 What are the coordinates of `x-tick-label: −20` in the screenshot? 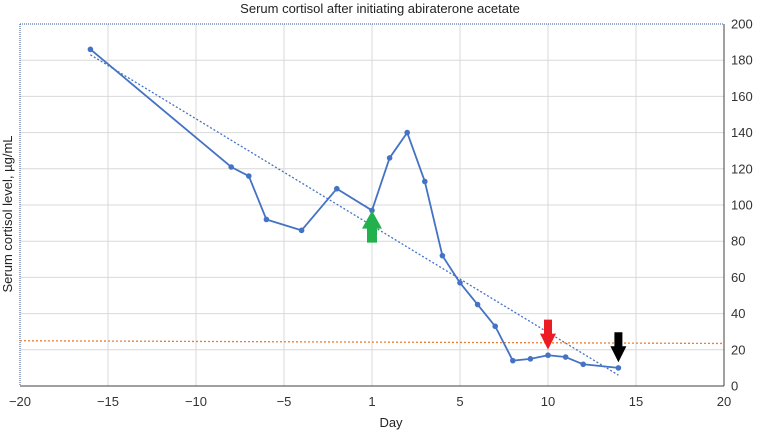 It's located at (20, 401).